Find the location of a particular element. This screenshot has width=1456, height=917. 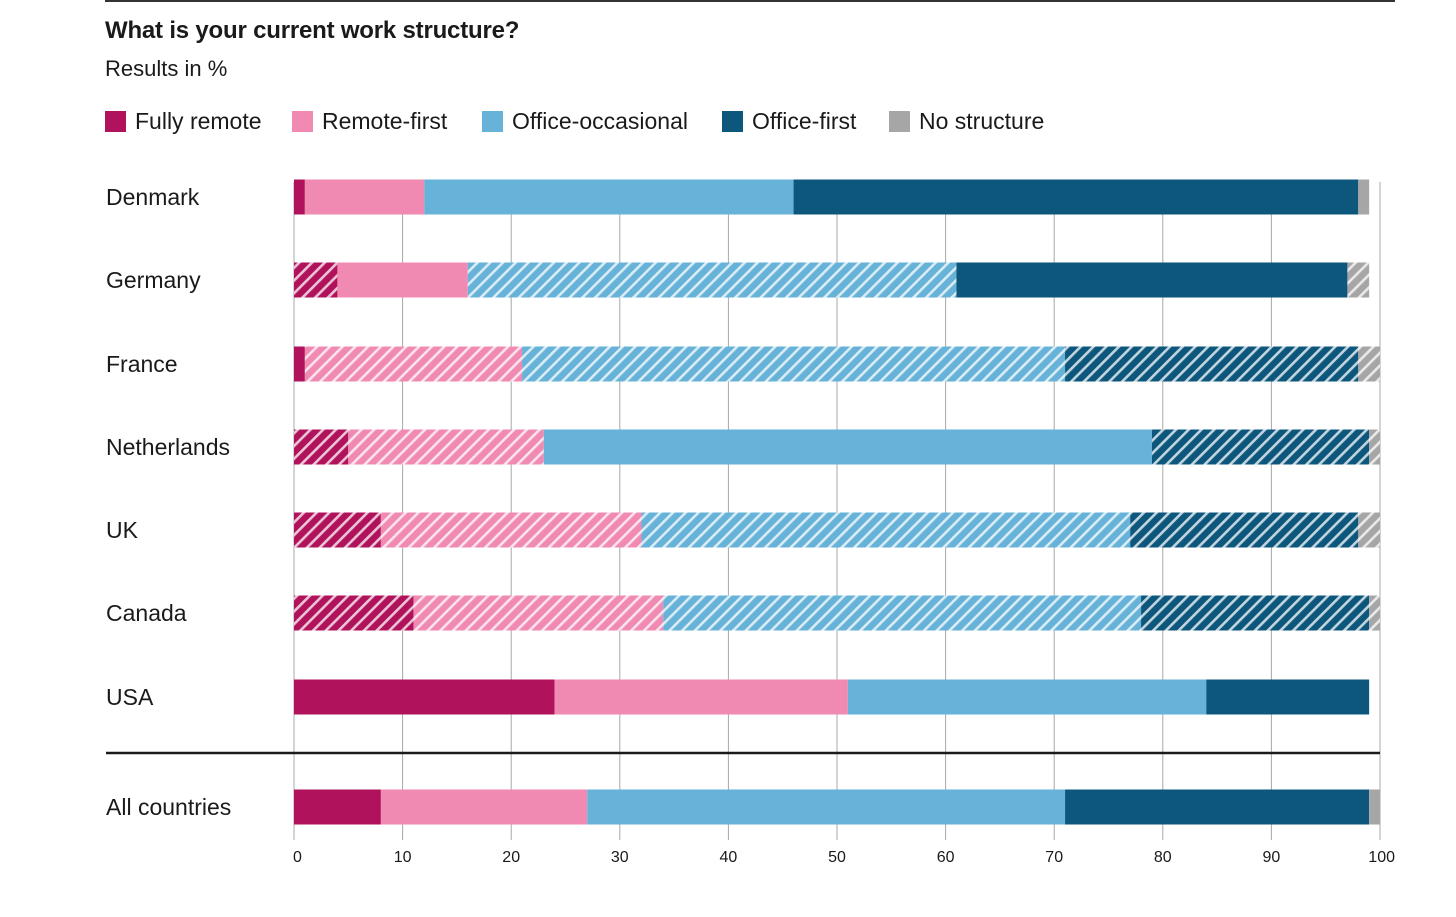

legend-item-no-structure: No structure is located at coordinates (966, 121).